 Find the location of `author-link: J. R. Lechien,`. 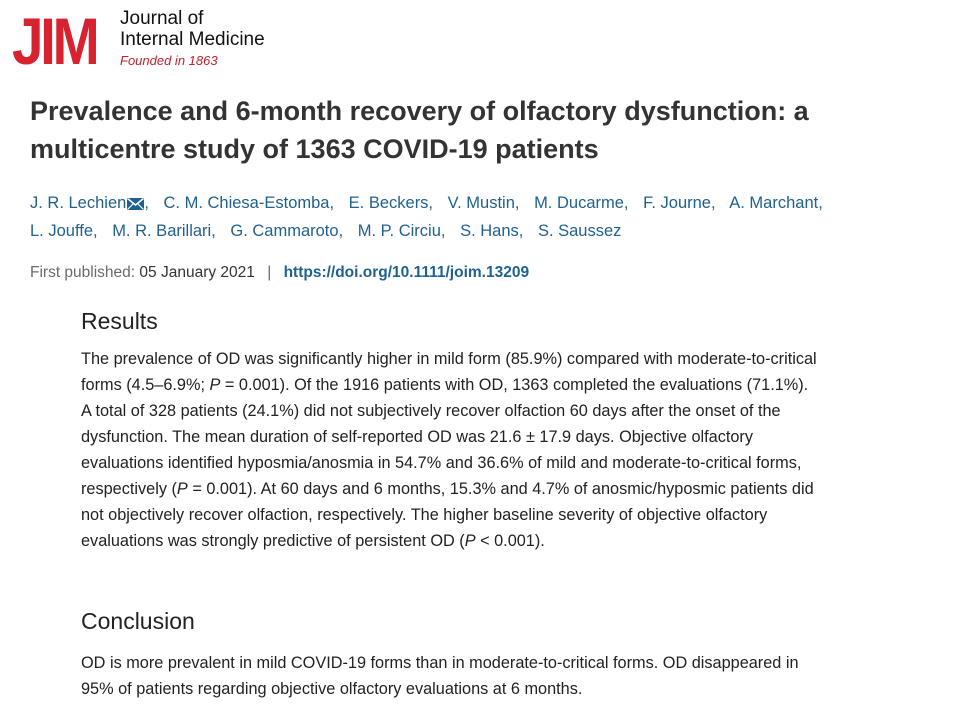

author-link: J. R. Lechien, is located at coordinates (89, 203).